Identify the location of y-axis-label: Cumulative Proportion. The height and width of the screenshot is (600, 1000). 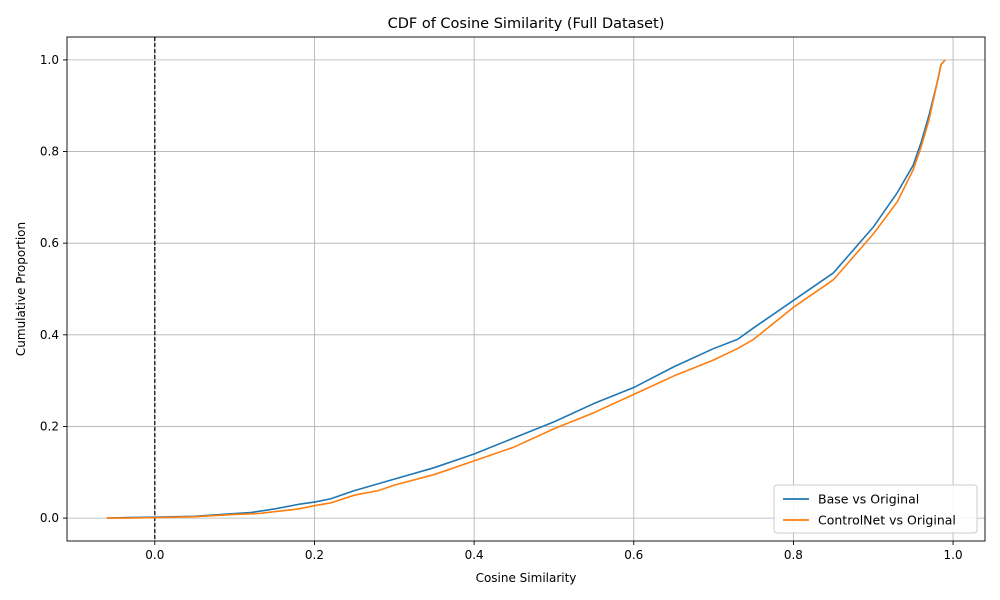
(21, 289).